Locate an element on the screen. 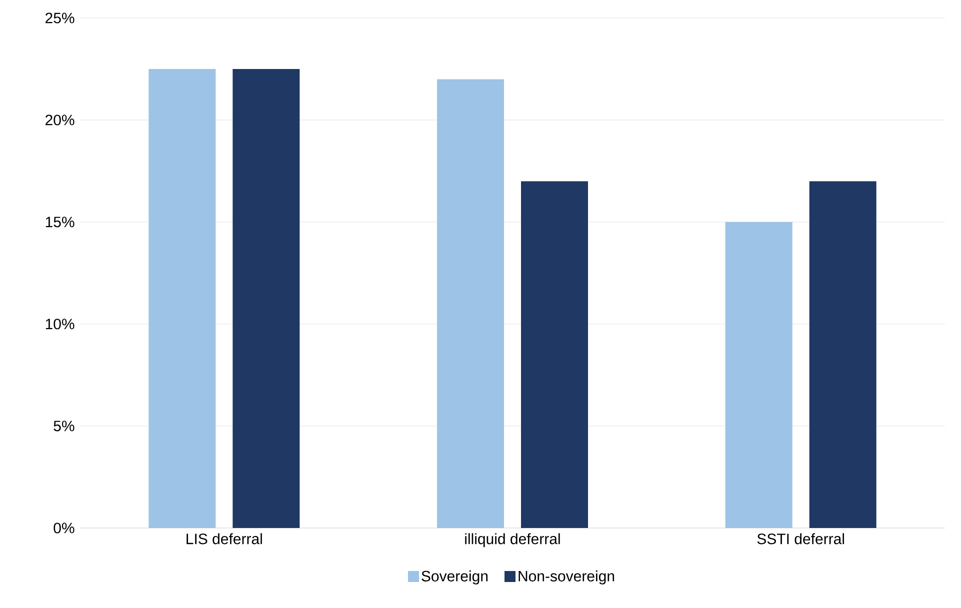  legend-label: Non-sovereign is located at coordinates (566, 577).